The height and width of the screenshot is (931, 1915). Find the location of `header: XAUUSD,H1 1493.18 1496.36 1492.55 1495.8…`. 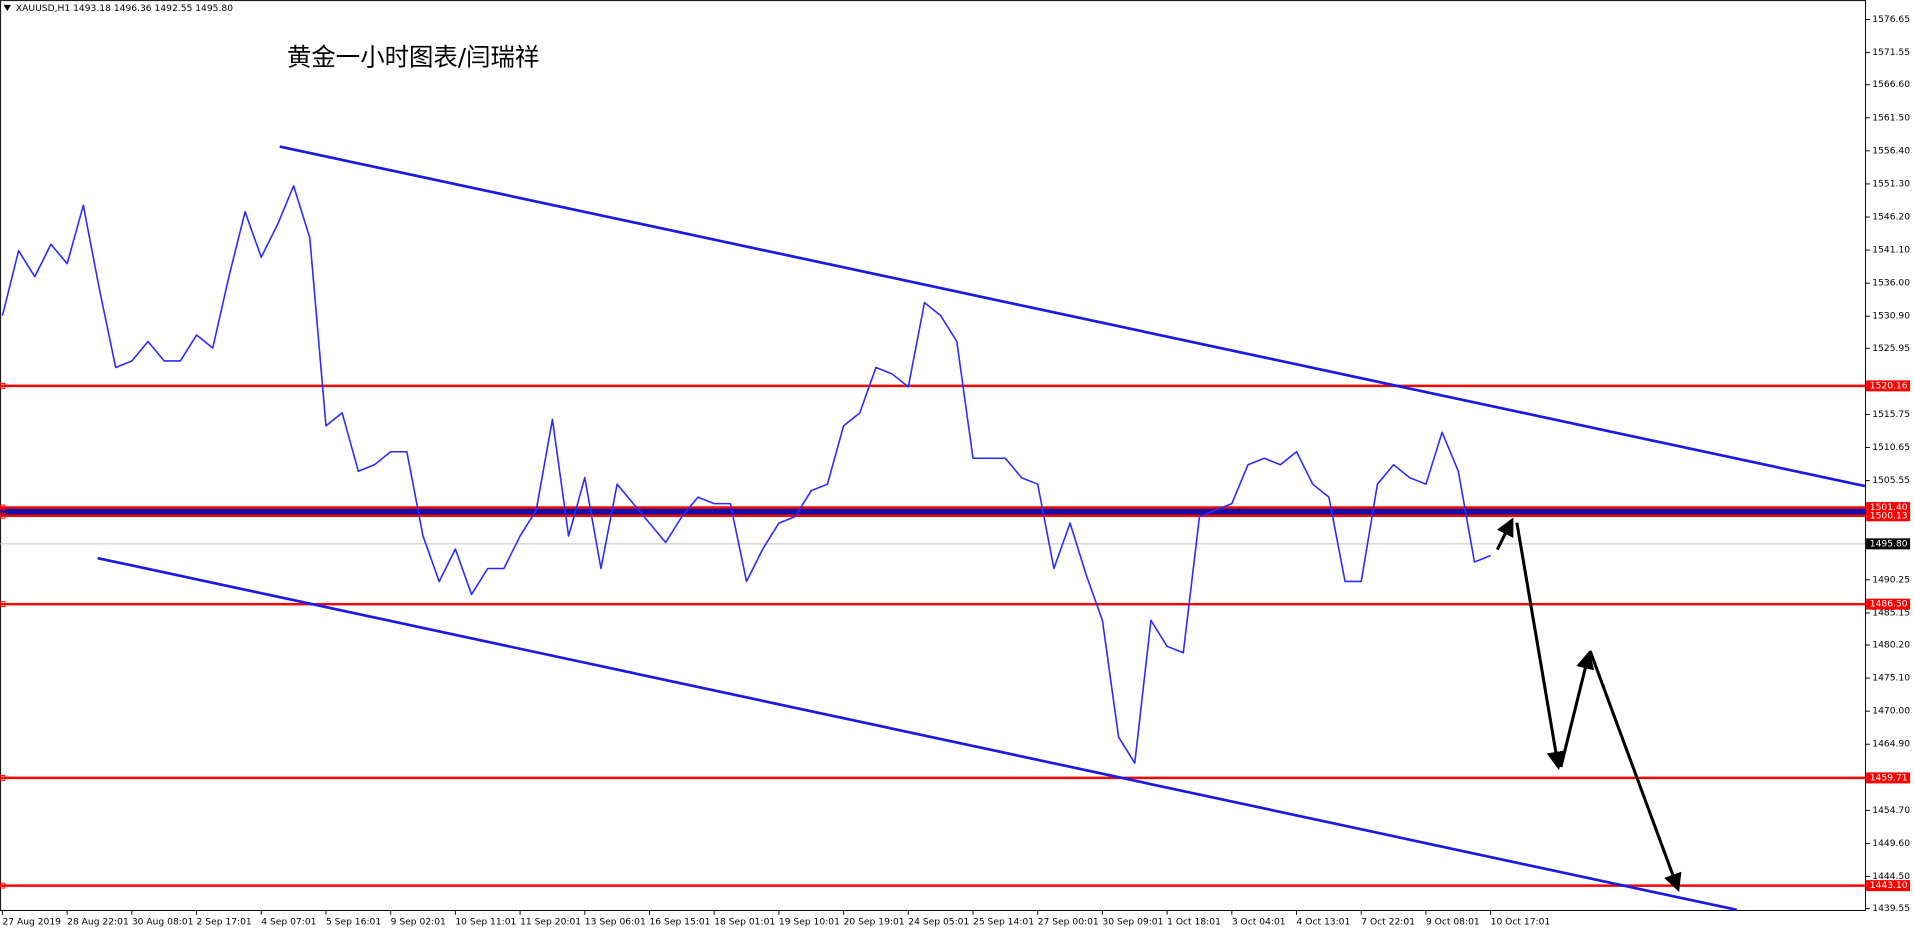

header: XAUUSD,H1 1493.18 1496.36 1492.55 1495.8… is located at coordinates (124, 9).